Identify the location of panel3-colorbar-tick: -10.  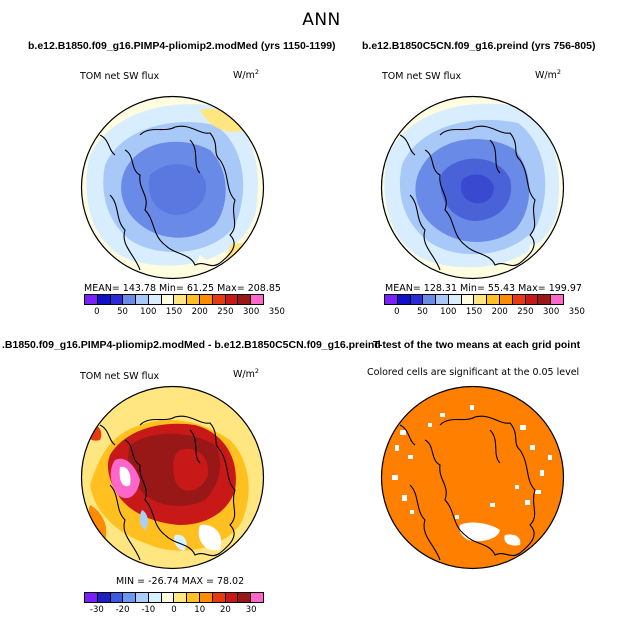
(148, 610).